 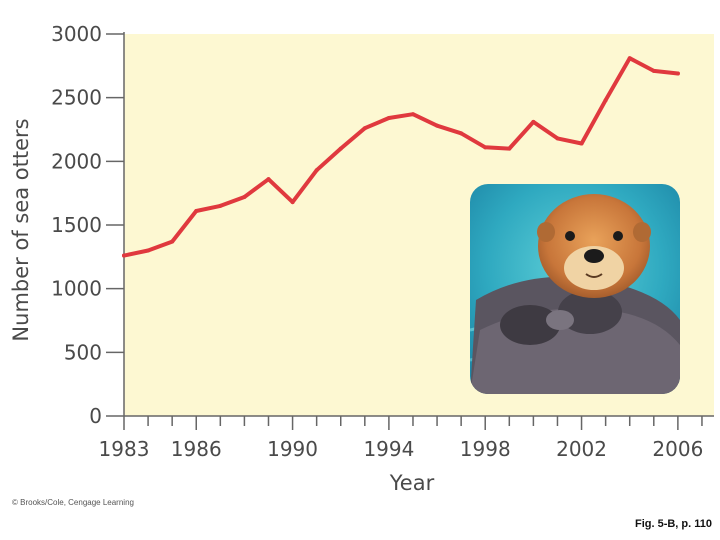 I want to click on y-axis-title: Number of sea otters, so click(x=21, y=229).